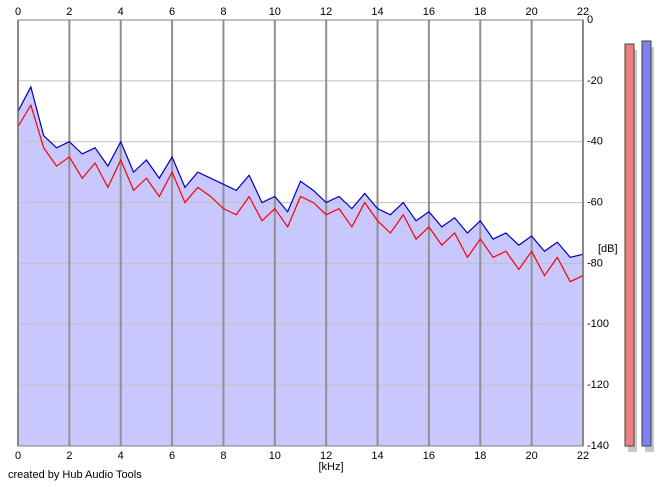 The width and height of the screenshot is (665, 487). Describe the element at coordinates (330, 467) in the screenshot. I see `x-axis-label: [kHz]` at that location.